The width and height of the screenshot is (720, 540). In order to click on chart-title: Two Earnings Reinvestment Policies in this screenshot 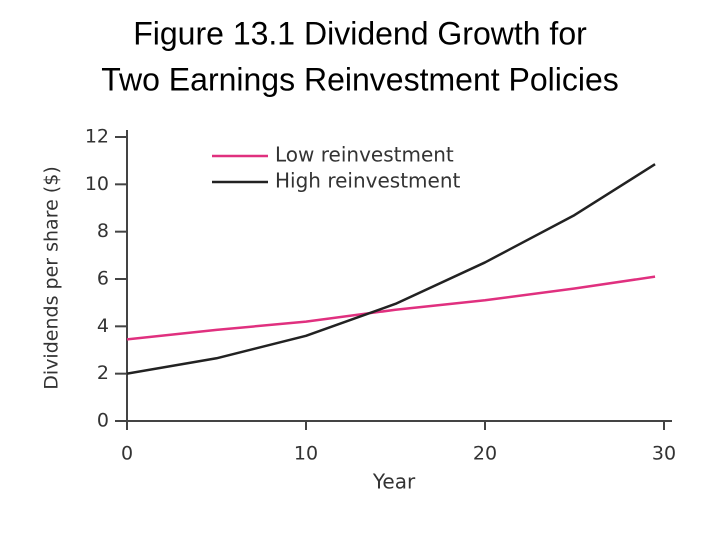, I will do `click(360, 79)`.